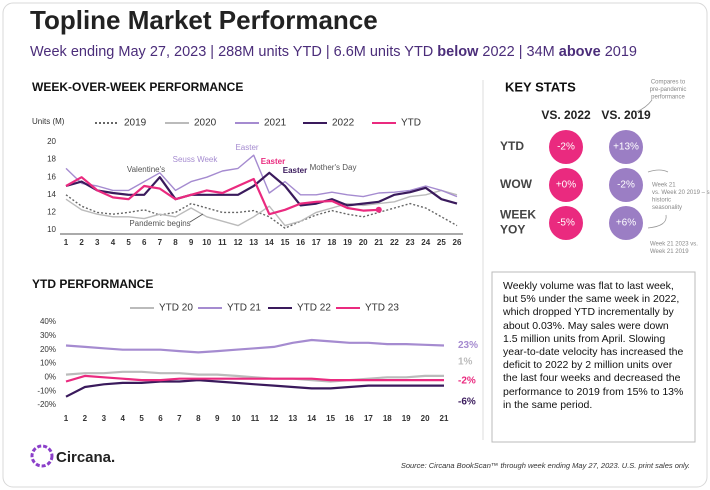  What do you see at coordinates (48, 121) in the screenshot?
I see `y-axis-label: Units (M)` at bounding box center [48, 121].